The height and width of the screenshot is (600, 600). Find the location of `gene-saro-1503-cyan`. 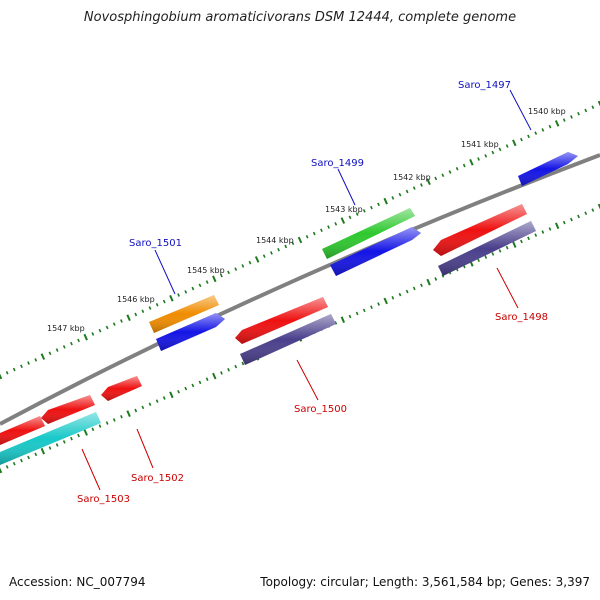

gene-saro-1503-cyan is located at coordinates (50, 438).